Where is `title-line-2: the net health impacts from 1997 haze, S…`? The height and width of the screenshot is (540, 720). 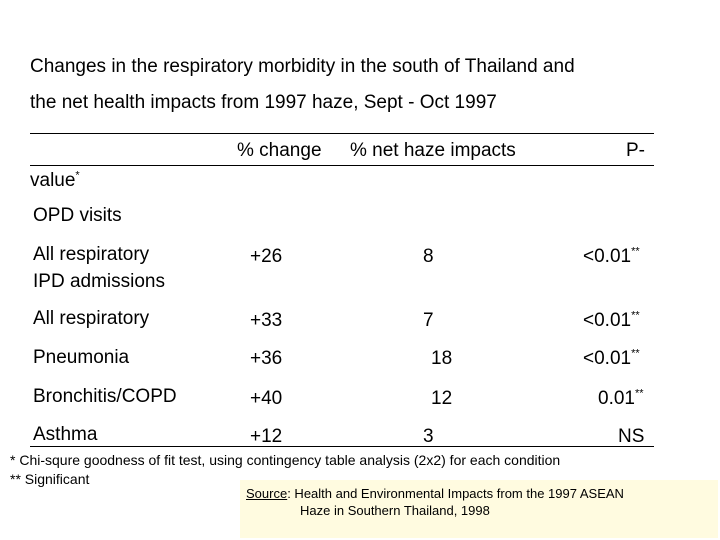
title-line-2: the net health impacts from 1997 haze, S… is located at coordinates (263, 102).